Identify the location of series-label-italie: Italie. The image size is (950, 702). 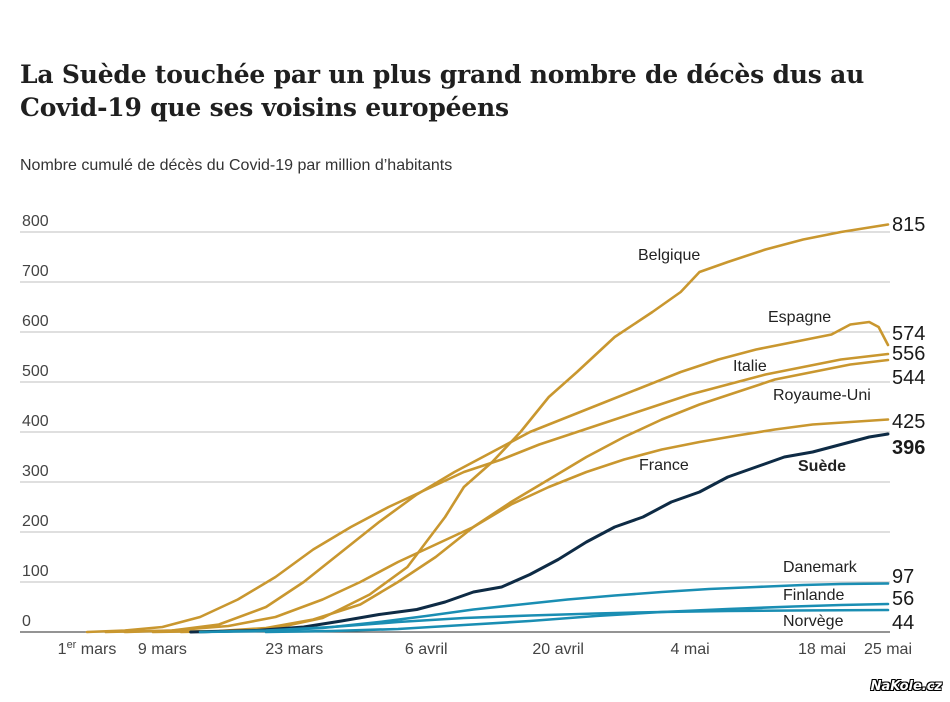
(750, 366).